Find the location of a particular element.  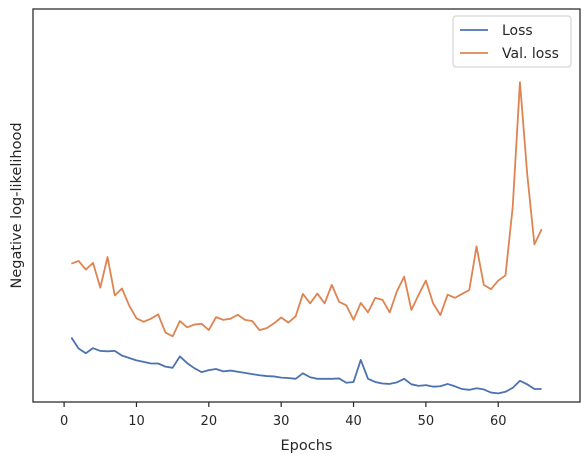

x-tick-label: 50 is located at coordinates (426, 421).